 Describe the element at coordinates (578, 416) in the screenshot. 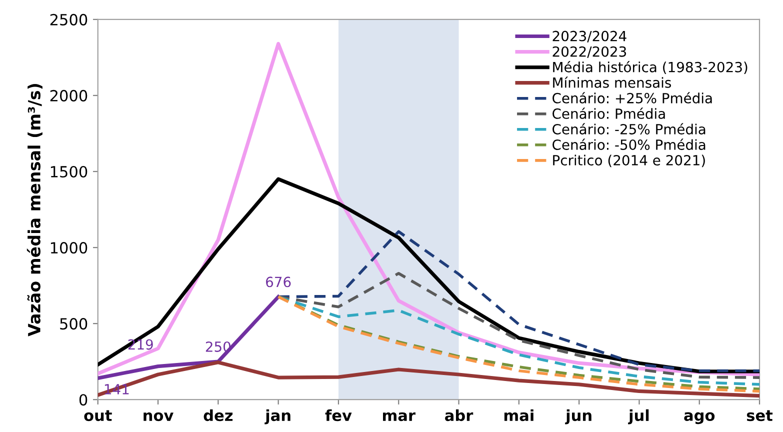

I see `x-tick-label: jun` at that location.